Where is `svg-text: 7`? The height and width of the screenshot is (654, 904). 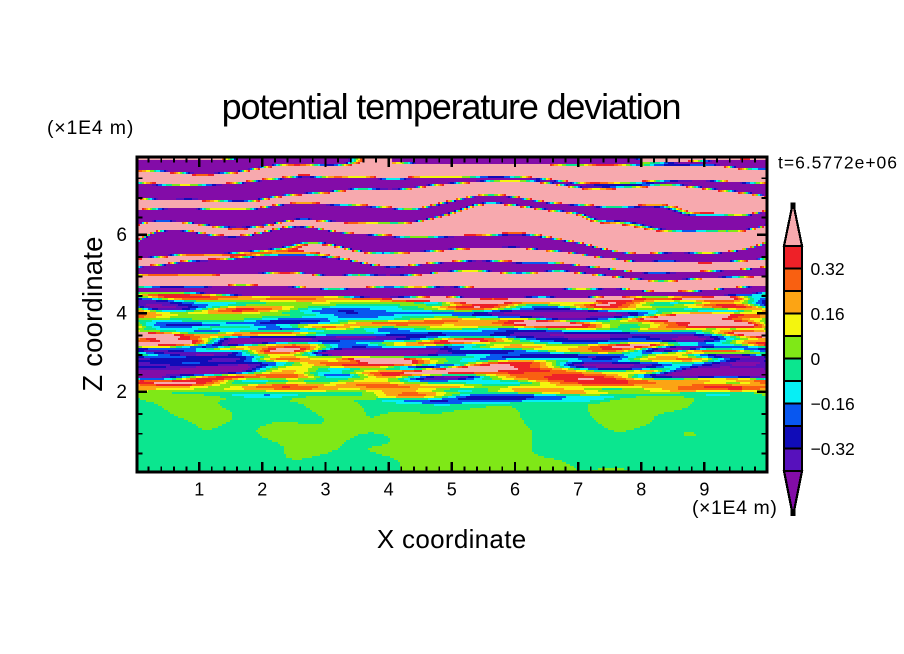 svg-text: 7 is located at coordinates (578, 490).